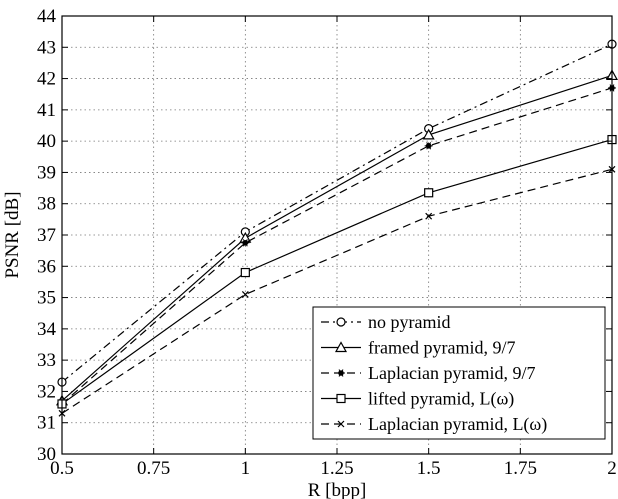 Image resolution: width=618 pixels, height=499 pixels. What do you see at coordinates (47, 16) in the screenshot?
I see `y-tick-label: 44` at bounding box center [47, 16].